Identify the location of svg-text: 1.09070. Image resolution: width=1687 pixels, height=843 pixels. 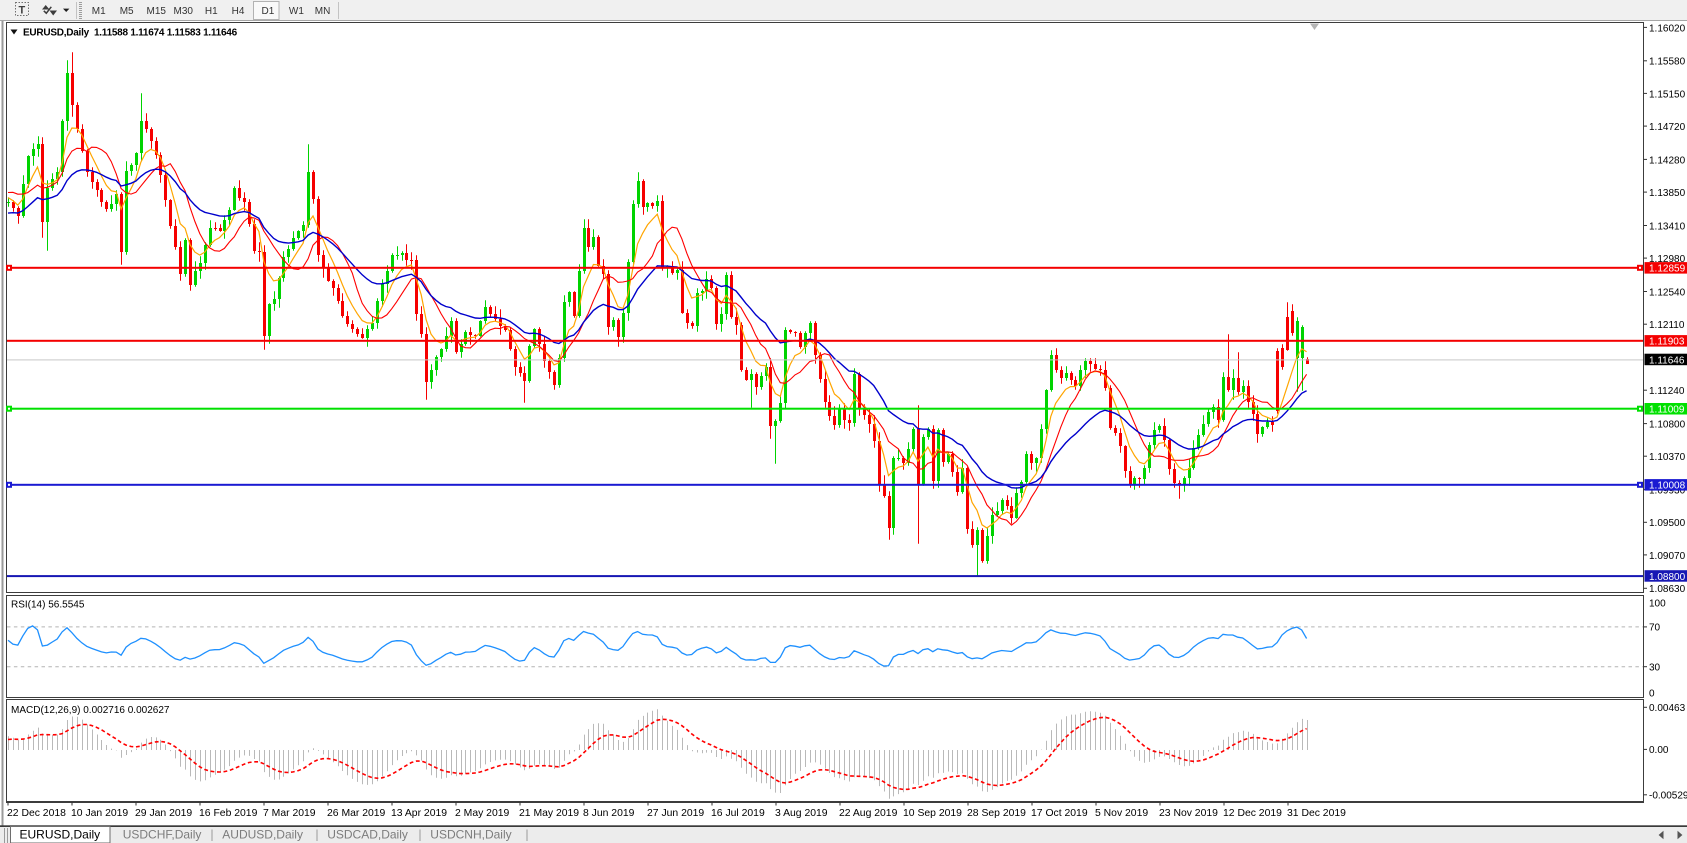
(1667, 556).